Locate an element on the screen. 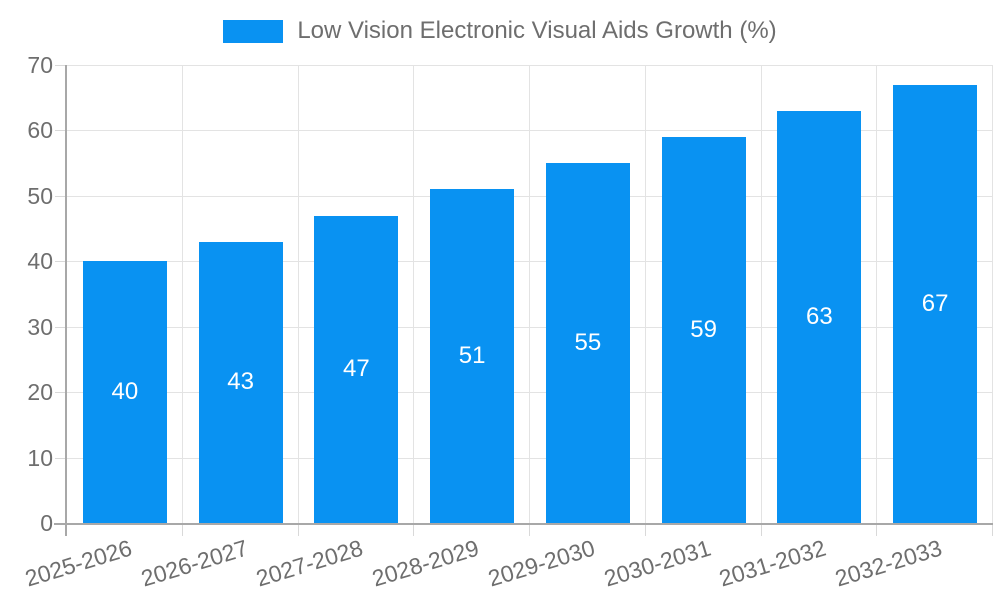 This screenshot has width=1000, height=600. bar-value-label: 40 is located at coordinates (125, 392).